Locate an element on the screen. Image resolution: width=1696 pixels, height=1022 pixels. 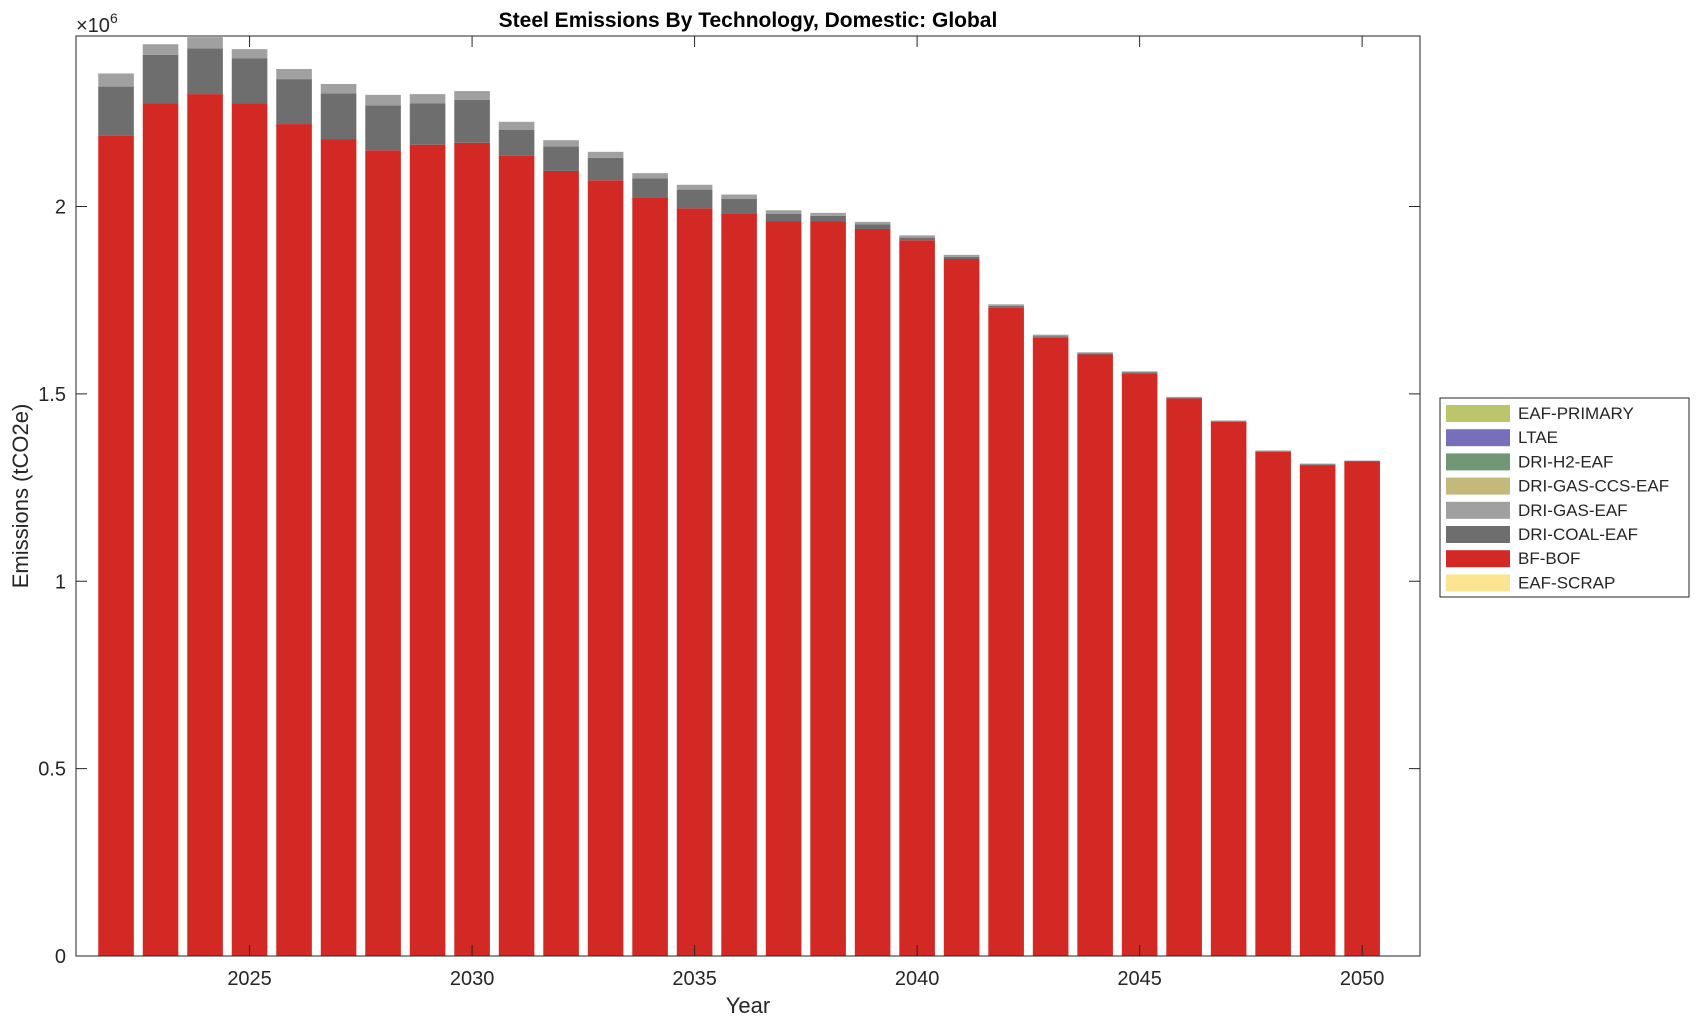
y-axis-title: Emissions (tCO2e) is located at coordinates (20, 496).